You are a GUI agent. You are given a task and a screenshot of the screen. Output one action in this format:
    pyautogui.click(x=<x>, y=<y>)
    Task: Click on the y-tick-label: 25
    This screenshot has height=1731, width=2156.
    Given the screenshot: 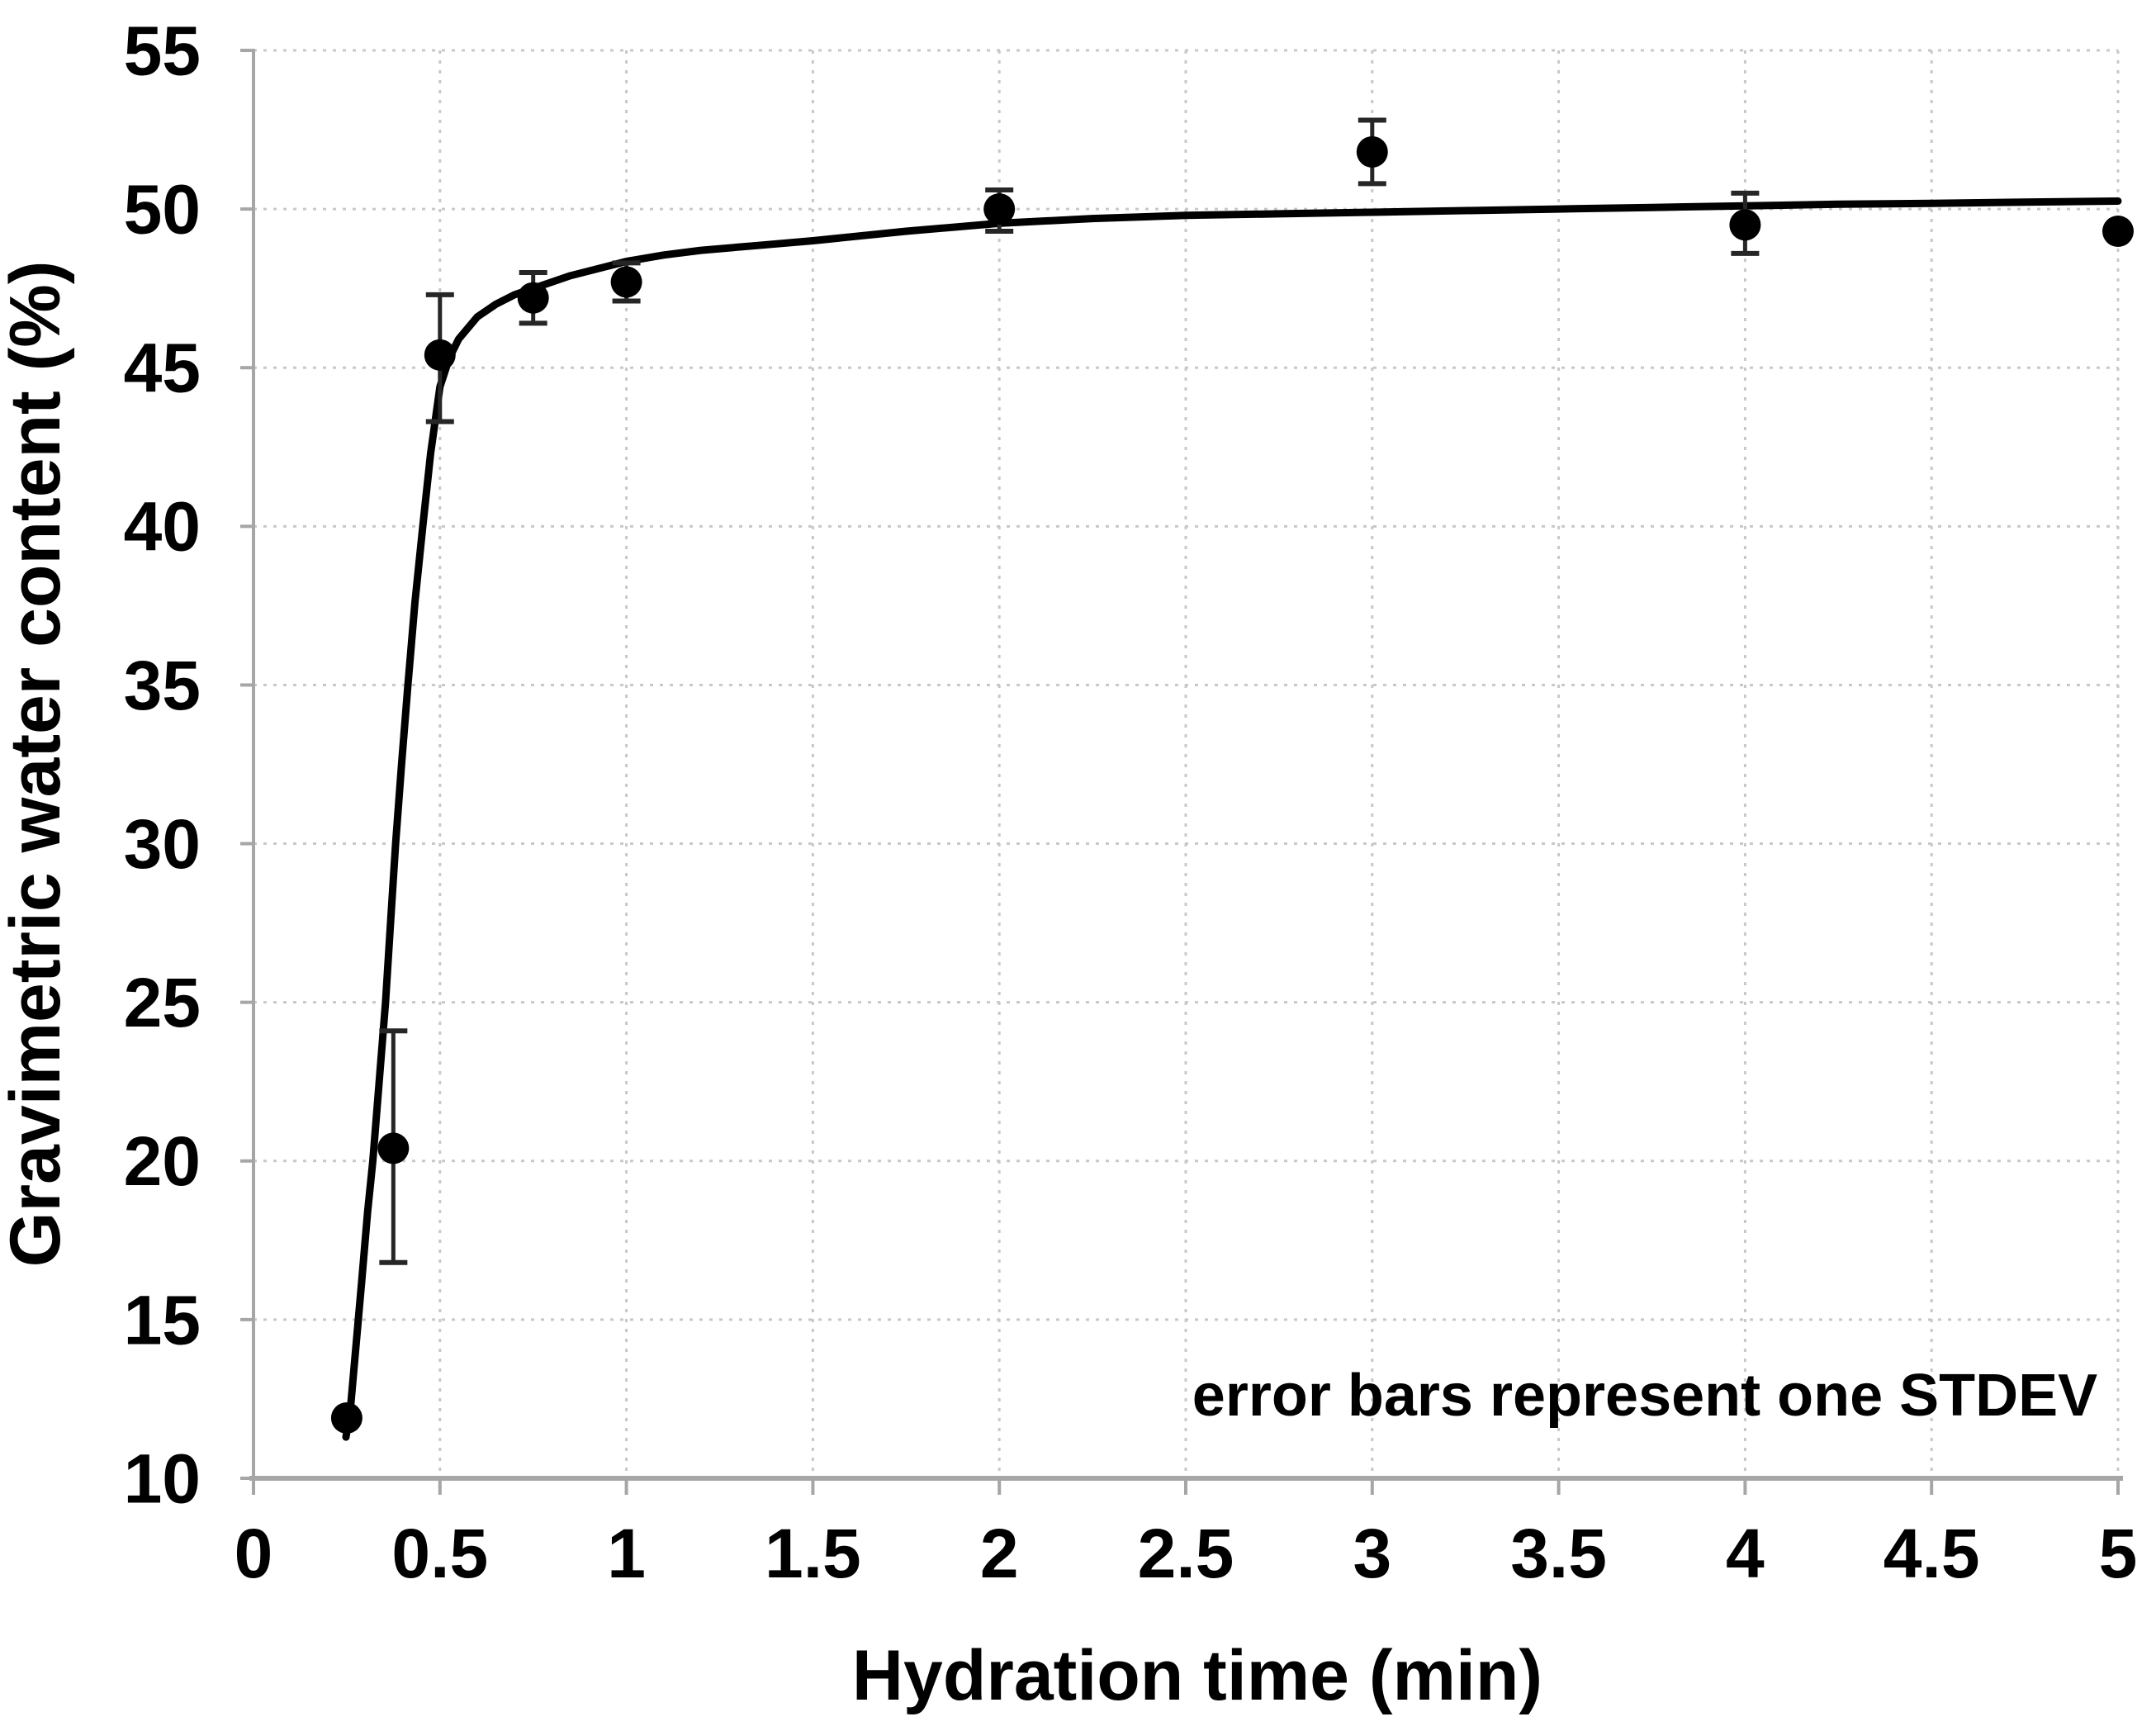 What is the action you would take?
    pyautogui.click(x=163, y=1002)
    